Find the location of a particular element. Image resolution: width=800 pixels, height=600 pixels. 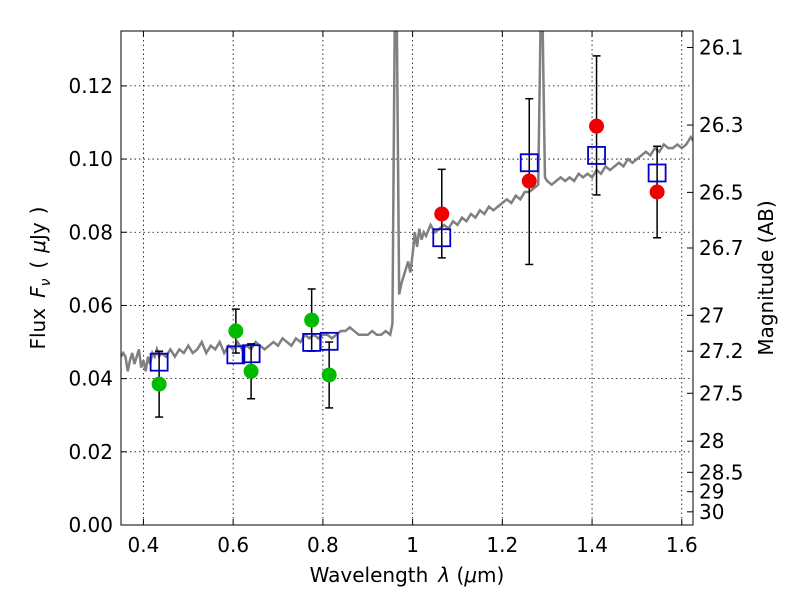

y2-axis-title: Magnitude (AB) is located at coordinates (766, 277).